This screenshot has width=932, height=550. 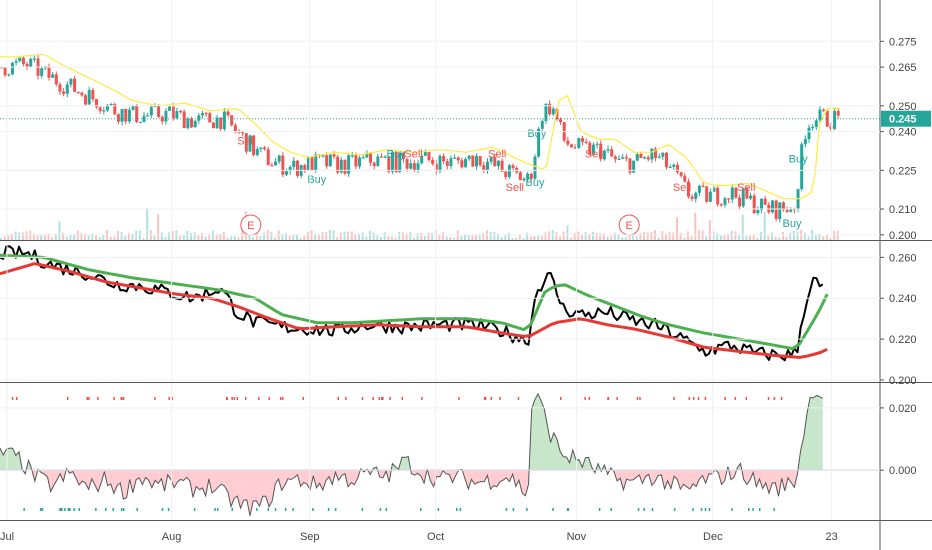 I want to click on x-tick-label: Oct, so click(x=435, y=537).